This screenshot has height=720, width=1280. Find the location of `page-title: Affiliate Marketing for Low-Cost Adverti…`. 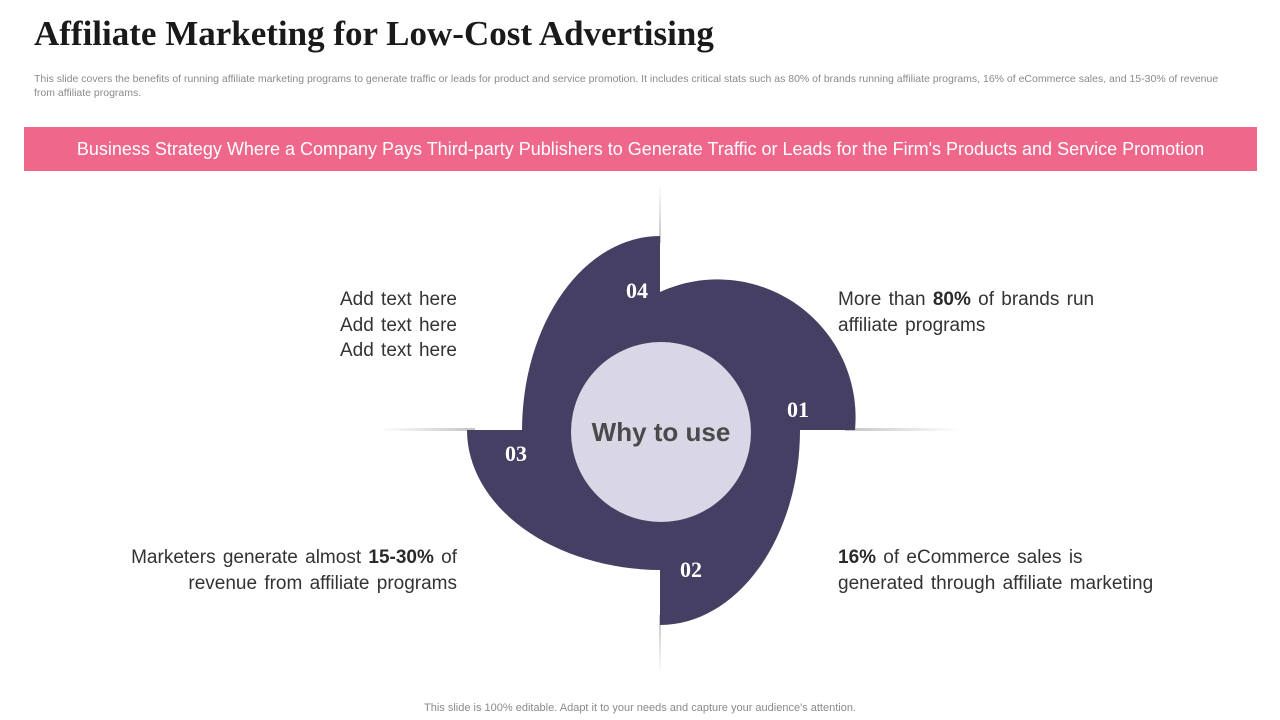

page-title: Affiliate Marketing for Low-Cost Adverti… is located at coordinates (374, 33).